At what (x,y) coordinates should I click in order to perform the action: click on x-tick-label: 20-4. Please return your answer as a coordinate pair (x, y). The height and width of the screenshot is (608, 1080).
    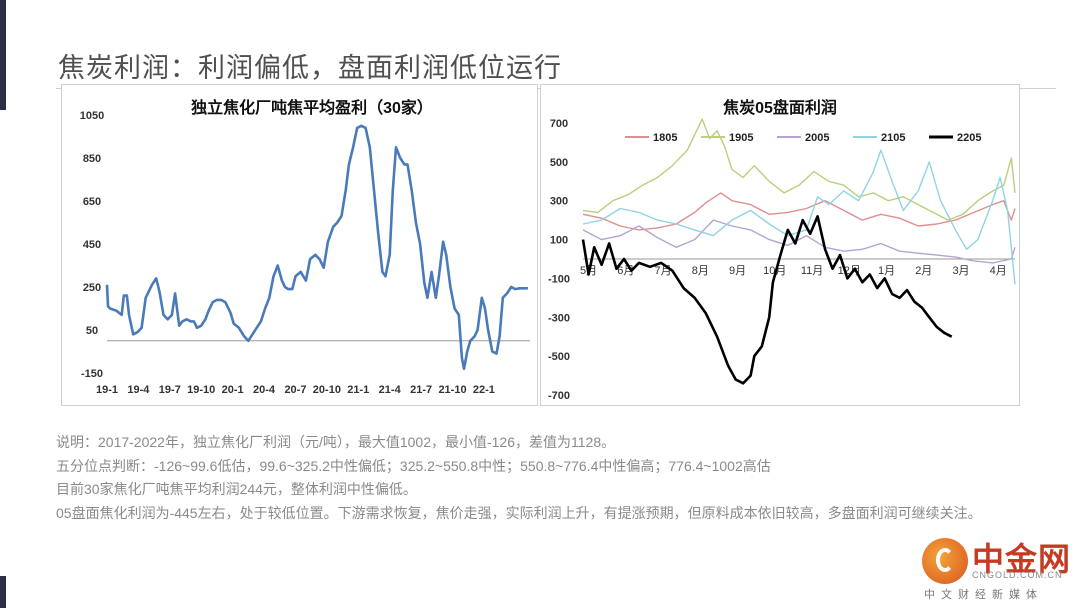
    Looking at the image, I should click on (264, 390).